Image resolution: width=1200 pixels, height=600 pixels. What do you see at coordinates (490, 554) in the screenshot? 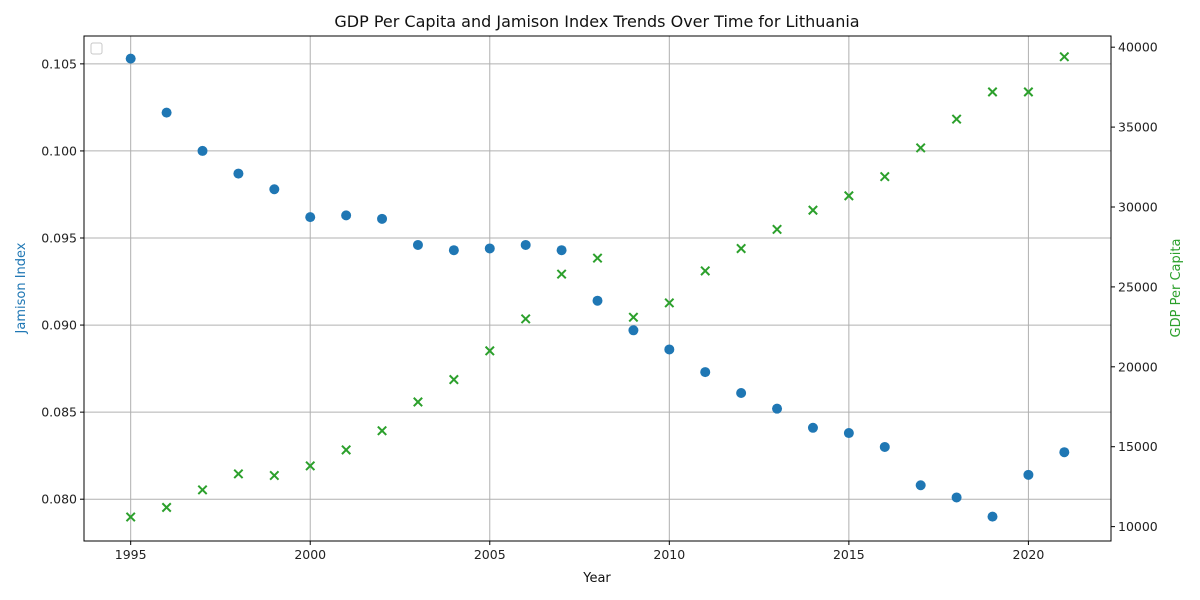
I see `x-tick-label: 2005` at bounding box center [490, 554].